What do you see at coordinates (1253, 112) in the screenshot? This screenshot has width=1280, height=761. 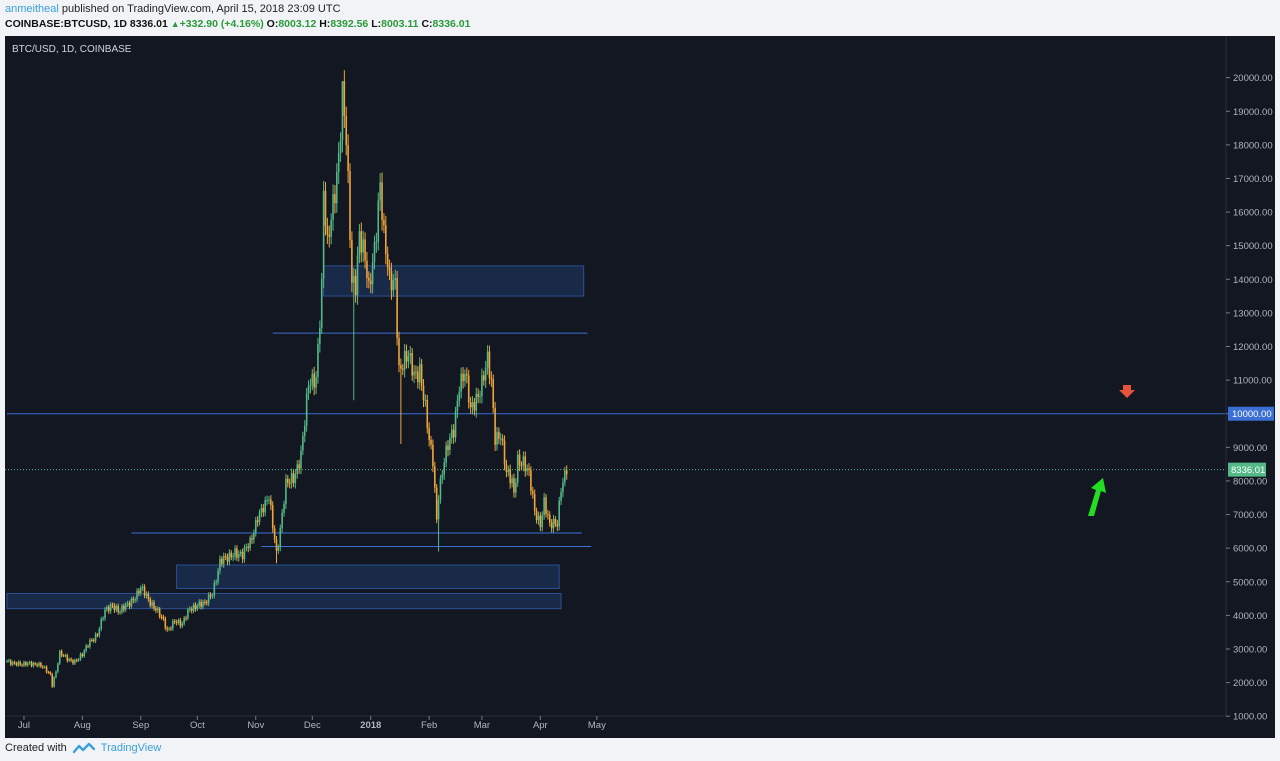 I see `price-tick-label: 19000.00` at bounding box center [1253, 112].